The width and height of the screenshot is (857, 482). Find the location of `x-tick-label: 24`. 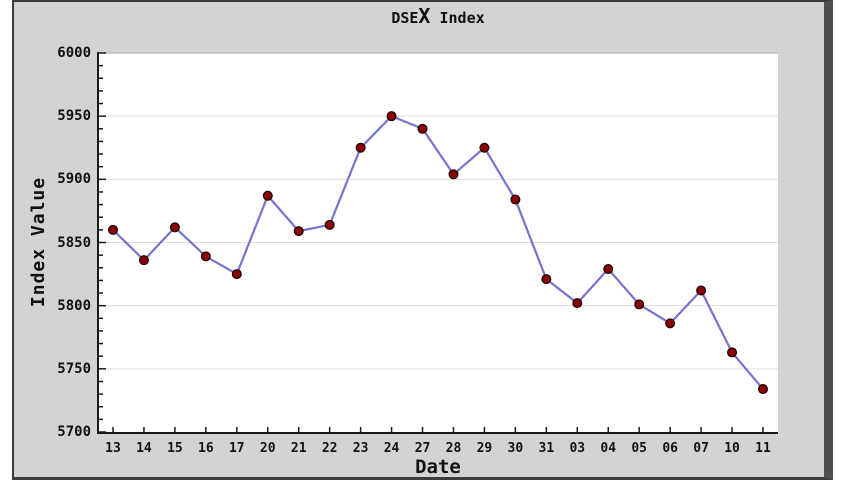

x-tick-label: 24 is located at coordinates (391, 448).